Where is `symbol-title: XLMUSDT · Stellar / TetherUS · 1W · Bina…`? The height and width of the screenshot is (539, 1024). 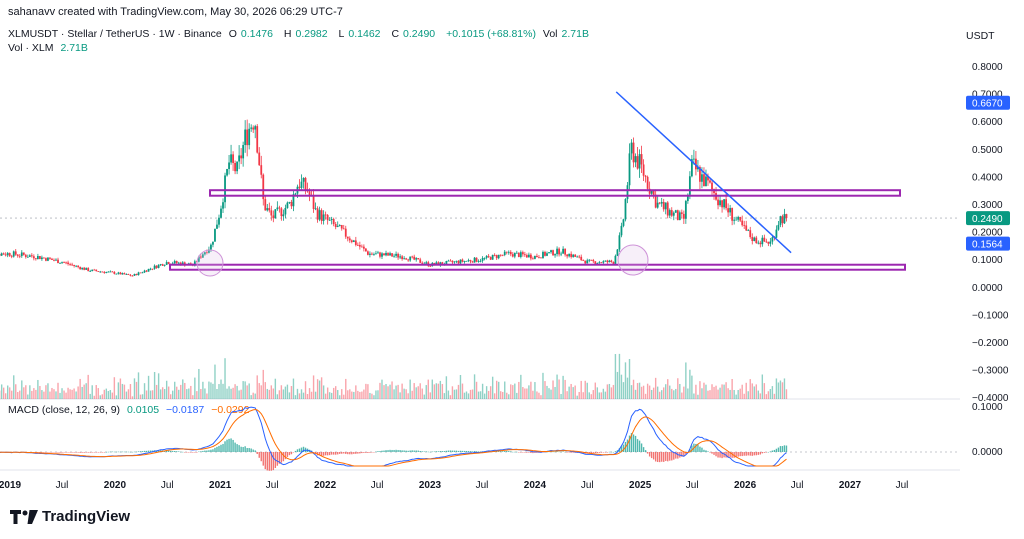
symbol-title: XLMUSDT · Stellar / TetherUS · 1W · Bina… is located at coordinates (115, 34).